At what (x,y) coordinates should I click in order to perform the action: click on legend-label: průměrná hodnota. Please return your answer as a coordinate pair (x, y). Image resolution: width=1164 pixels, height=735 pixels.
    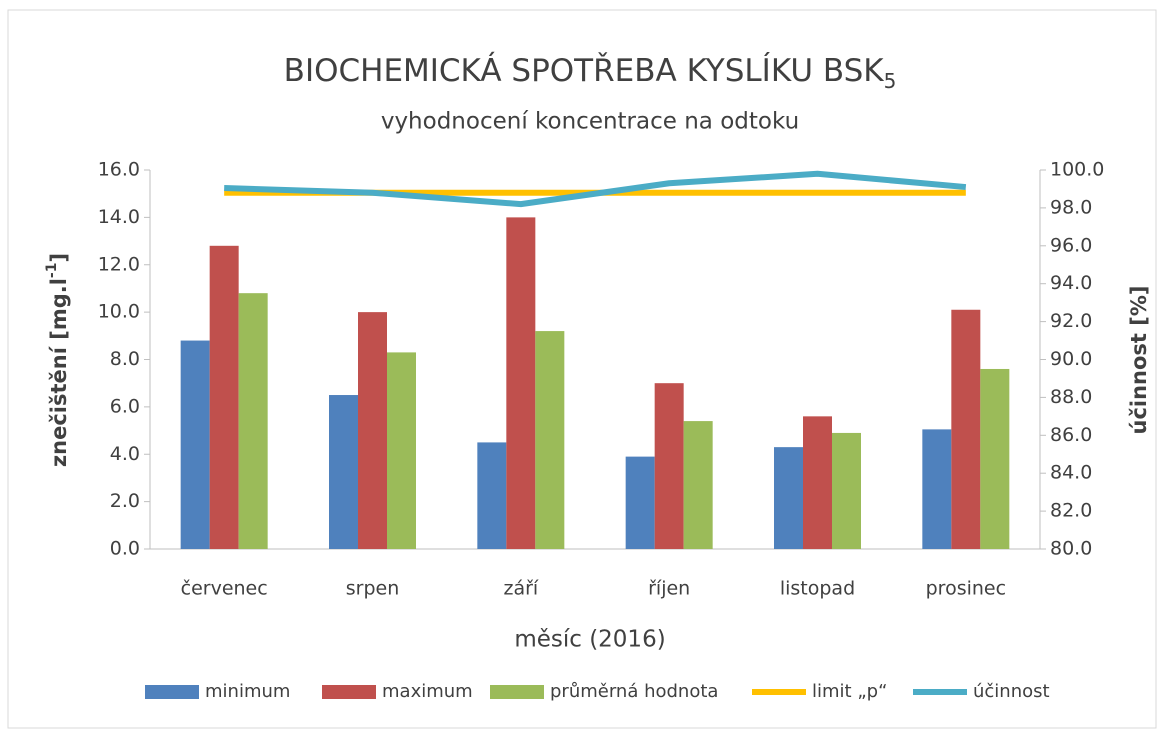
    Looking at the image, I should click on (634, 691).